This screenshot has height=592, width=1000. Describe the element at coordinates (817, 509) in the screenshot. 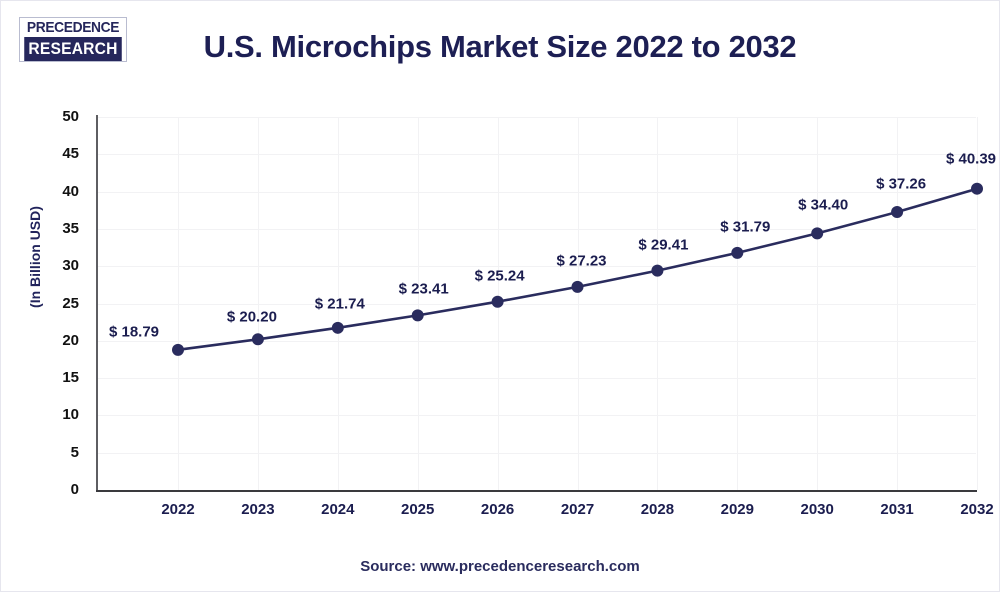

I see `x-axis-tick-label: 2030` at that location.